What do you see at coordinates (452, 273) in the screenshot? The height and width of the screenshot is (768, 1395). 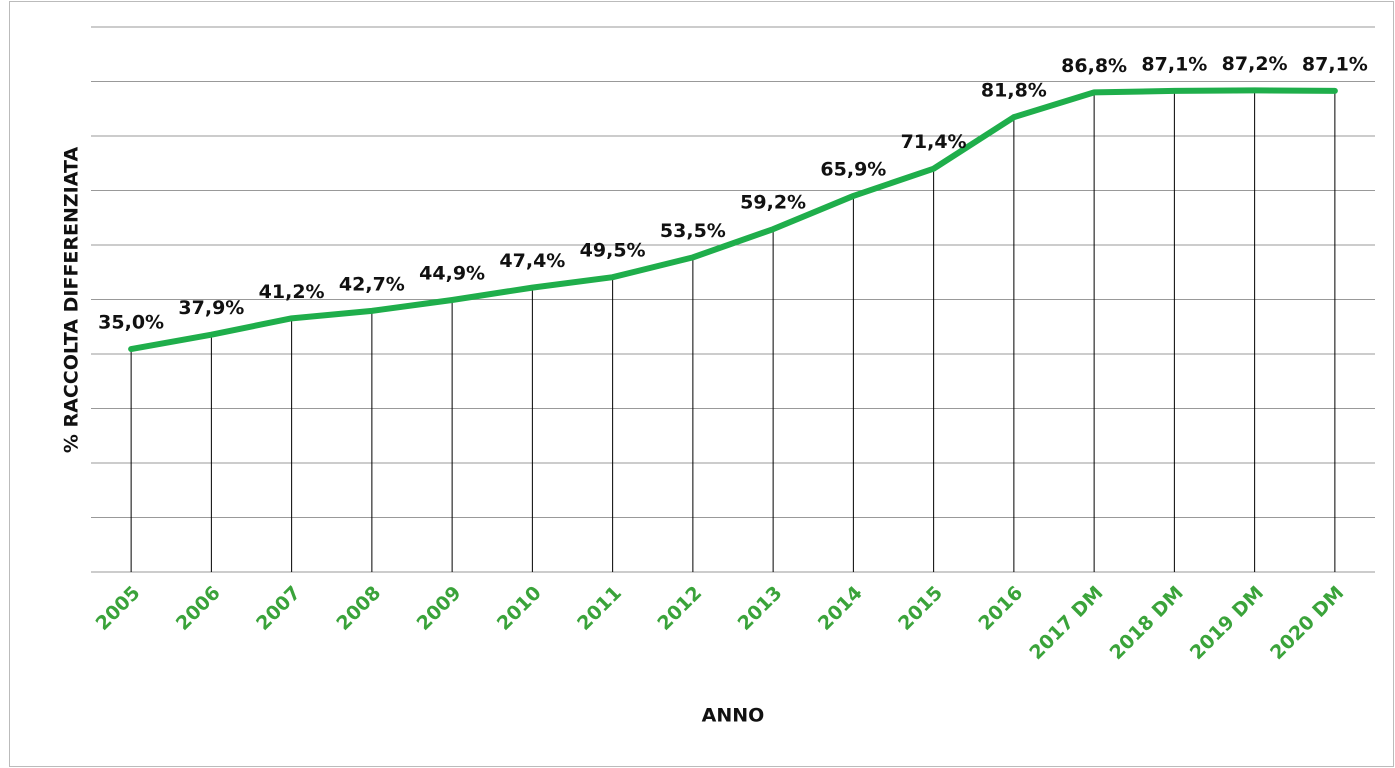 I see `data-label: 44,9%` at bounding box center [452, 273].